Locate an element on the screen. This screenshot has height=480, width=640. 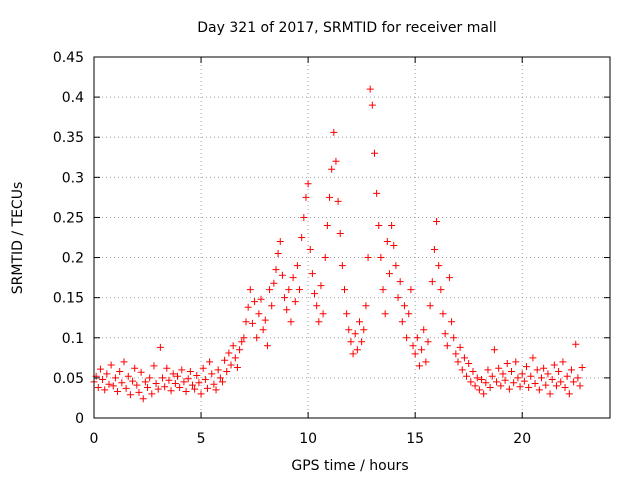
y-tick-labels: 0 0.05 0.1 0.15 0.2 0.25 0.3 0.35 0.4 0.45 is located at coordinates (68, 238).